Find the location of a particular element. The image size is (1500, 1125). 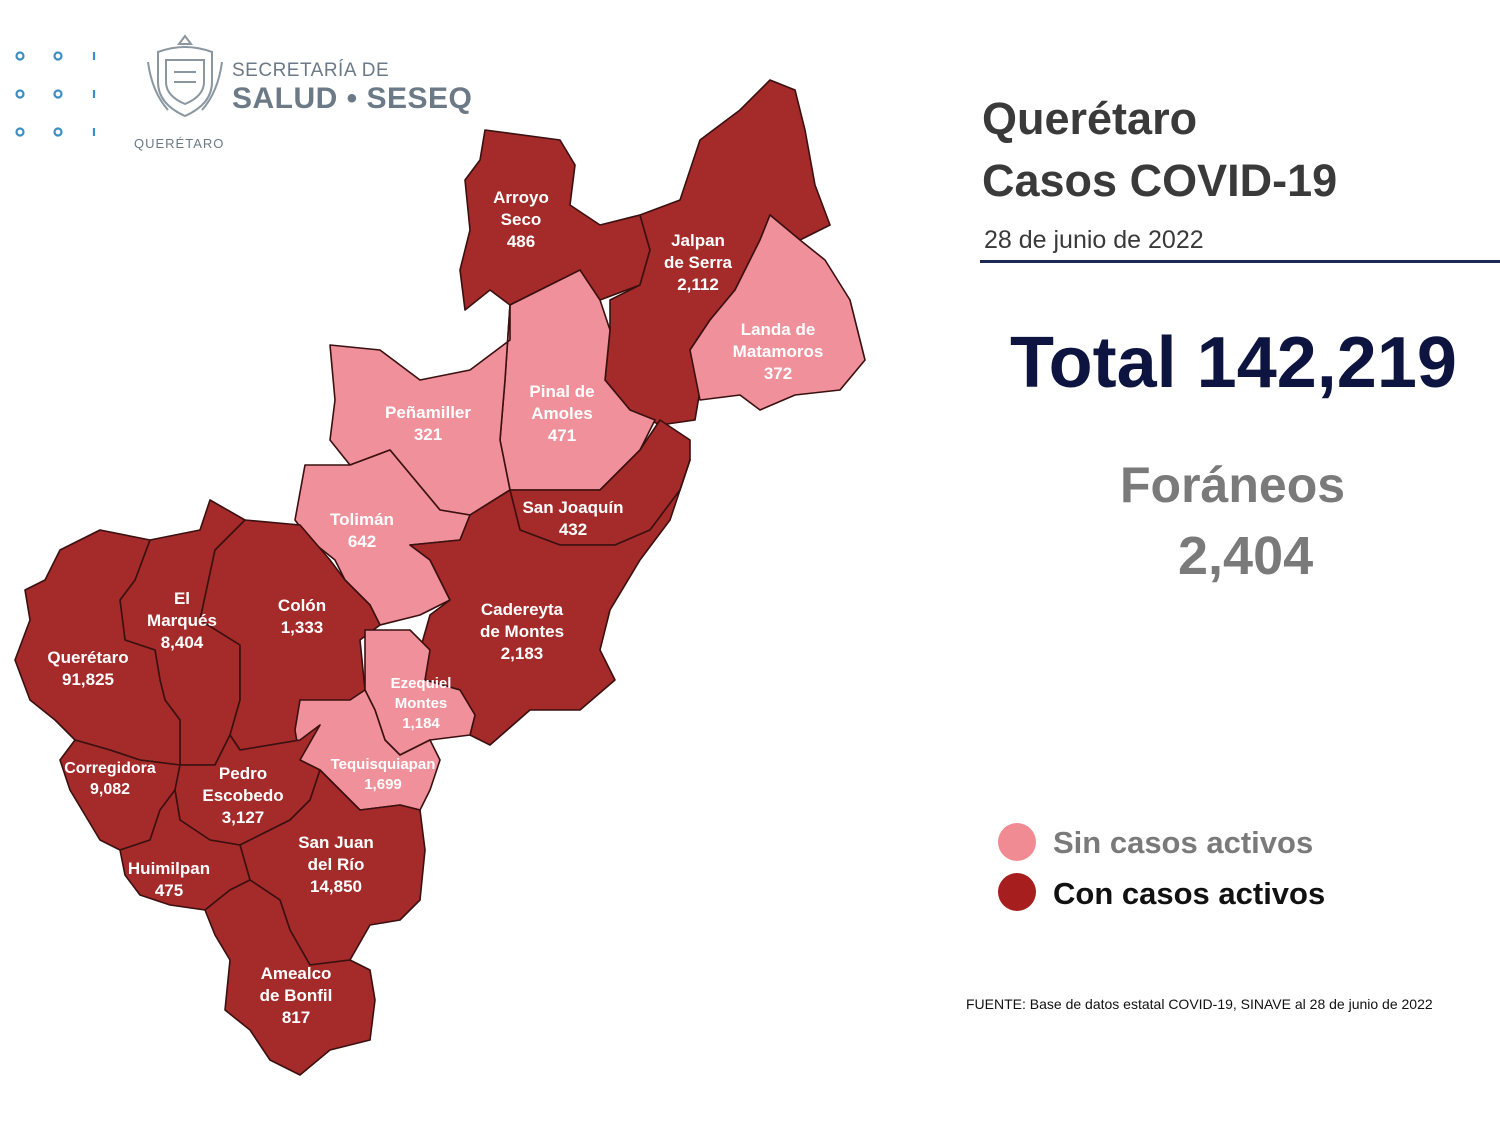

label-san-joaquin-line: San Joaquín is located at coordinates (572, 507).